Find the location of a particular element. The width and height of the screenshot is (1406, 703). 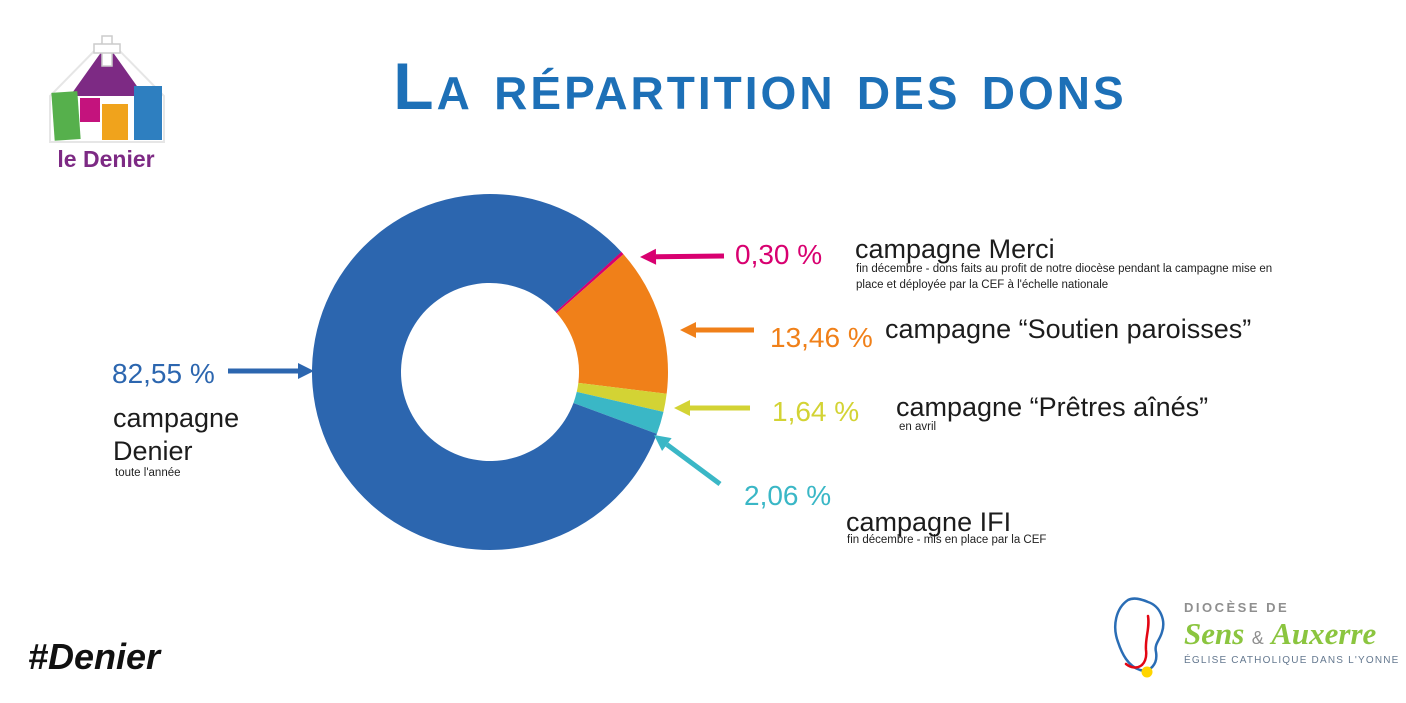

page-title: La répartition des dons is located at coordinates (760, 86).